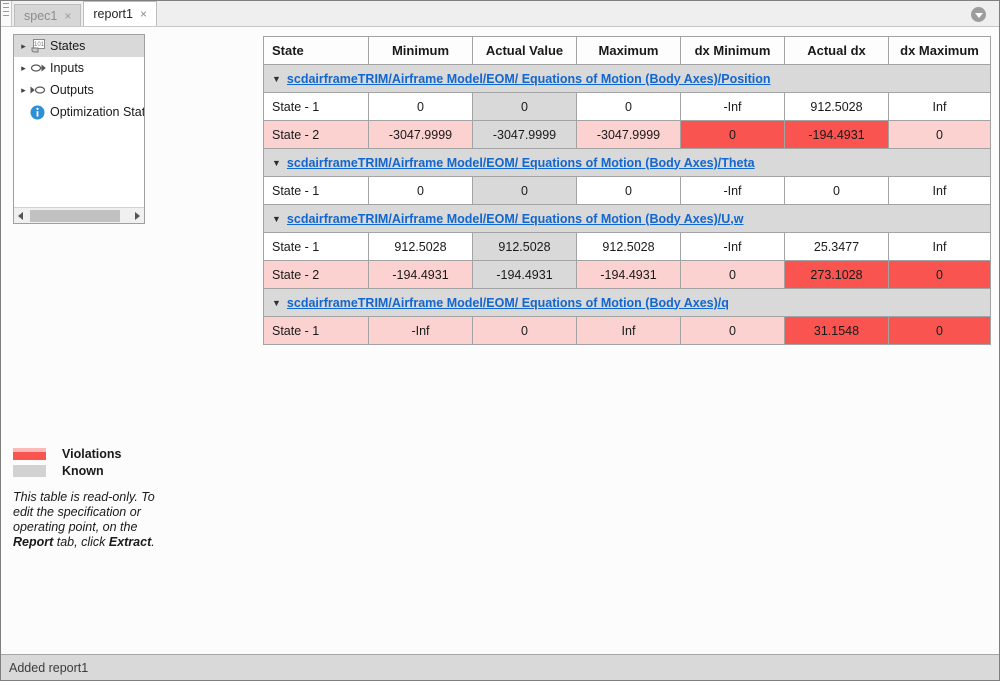 The width and height of the screenshot is (1000, 681). What do you see at coordinates (137, 216) in the screenshot?
I see `scroll-right-icon` at bounding box center [137, 216].